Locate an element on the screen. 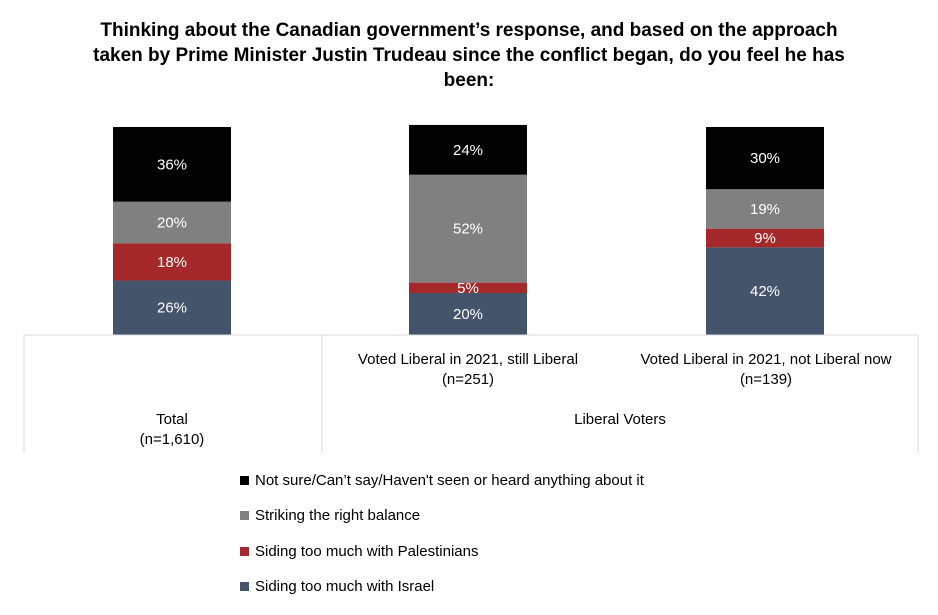 This screenshot has height=615, width=938. data-label: 36% is located at coordinates (172, 164).